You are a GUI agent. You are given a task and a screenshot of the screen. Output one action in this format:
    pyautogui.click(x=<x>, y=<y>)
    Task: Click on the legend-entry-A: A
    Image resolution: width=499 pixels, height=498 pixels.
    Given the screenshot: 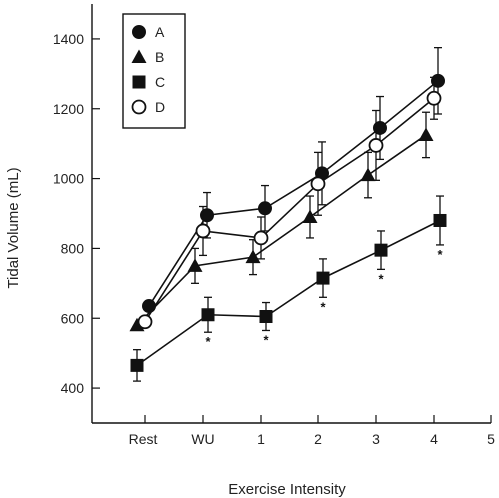 What is the action you would take?
    pyautogui.click(x=148, y=32)
    